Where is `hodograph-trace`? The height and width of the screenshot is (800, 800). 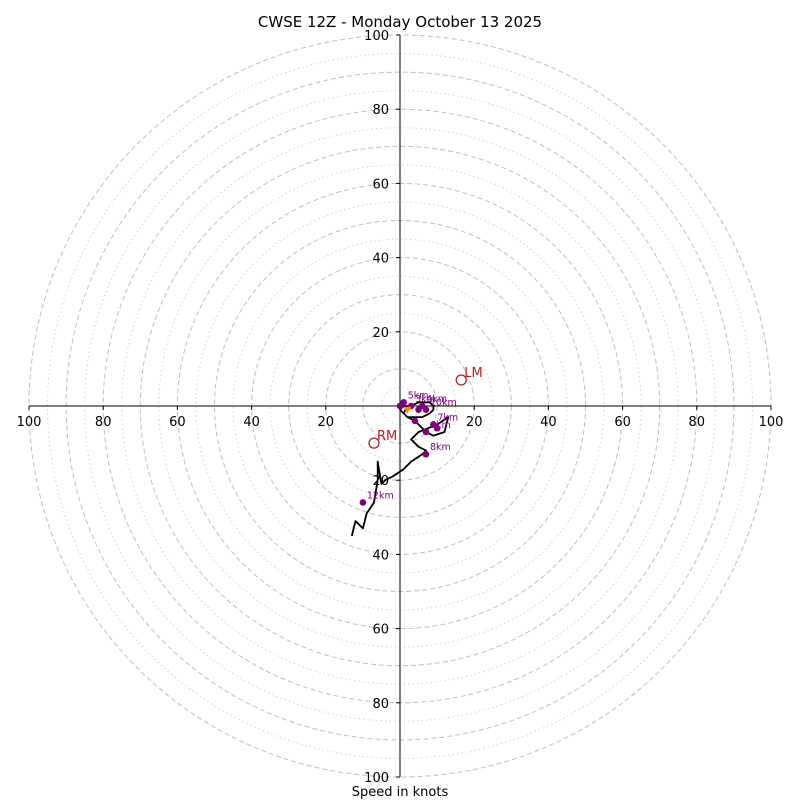 hodograph-trace is located at coordinates (400, 469).